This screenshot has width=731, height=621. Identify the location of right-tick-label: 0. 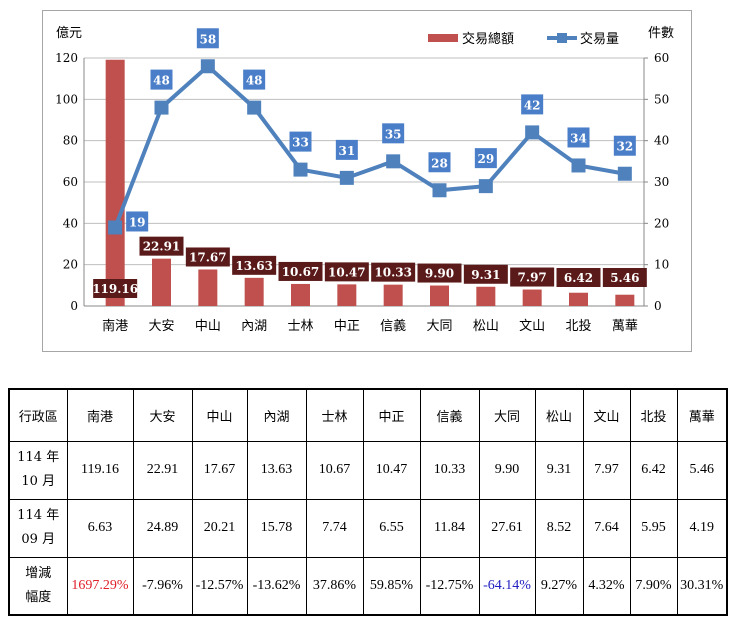
(658, 306).